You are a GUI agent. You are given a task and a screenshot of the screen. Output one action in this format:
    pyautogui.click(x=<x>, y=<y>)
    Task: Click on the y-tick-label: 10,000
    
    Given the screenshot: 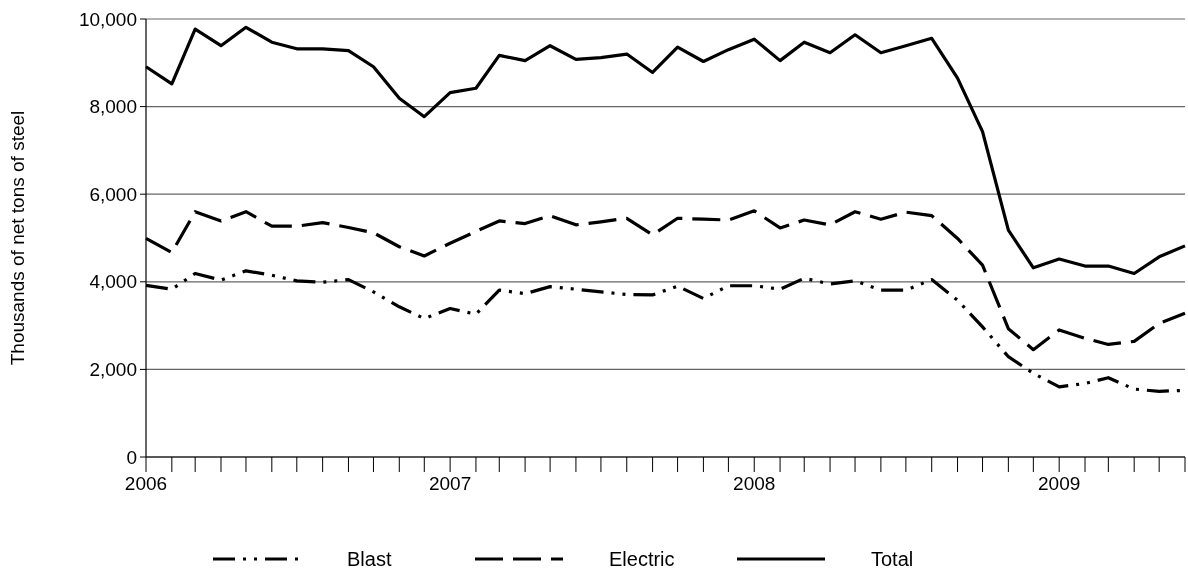 What is the action you would take?
    pyautogui.click(x=107, y=19)
    